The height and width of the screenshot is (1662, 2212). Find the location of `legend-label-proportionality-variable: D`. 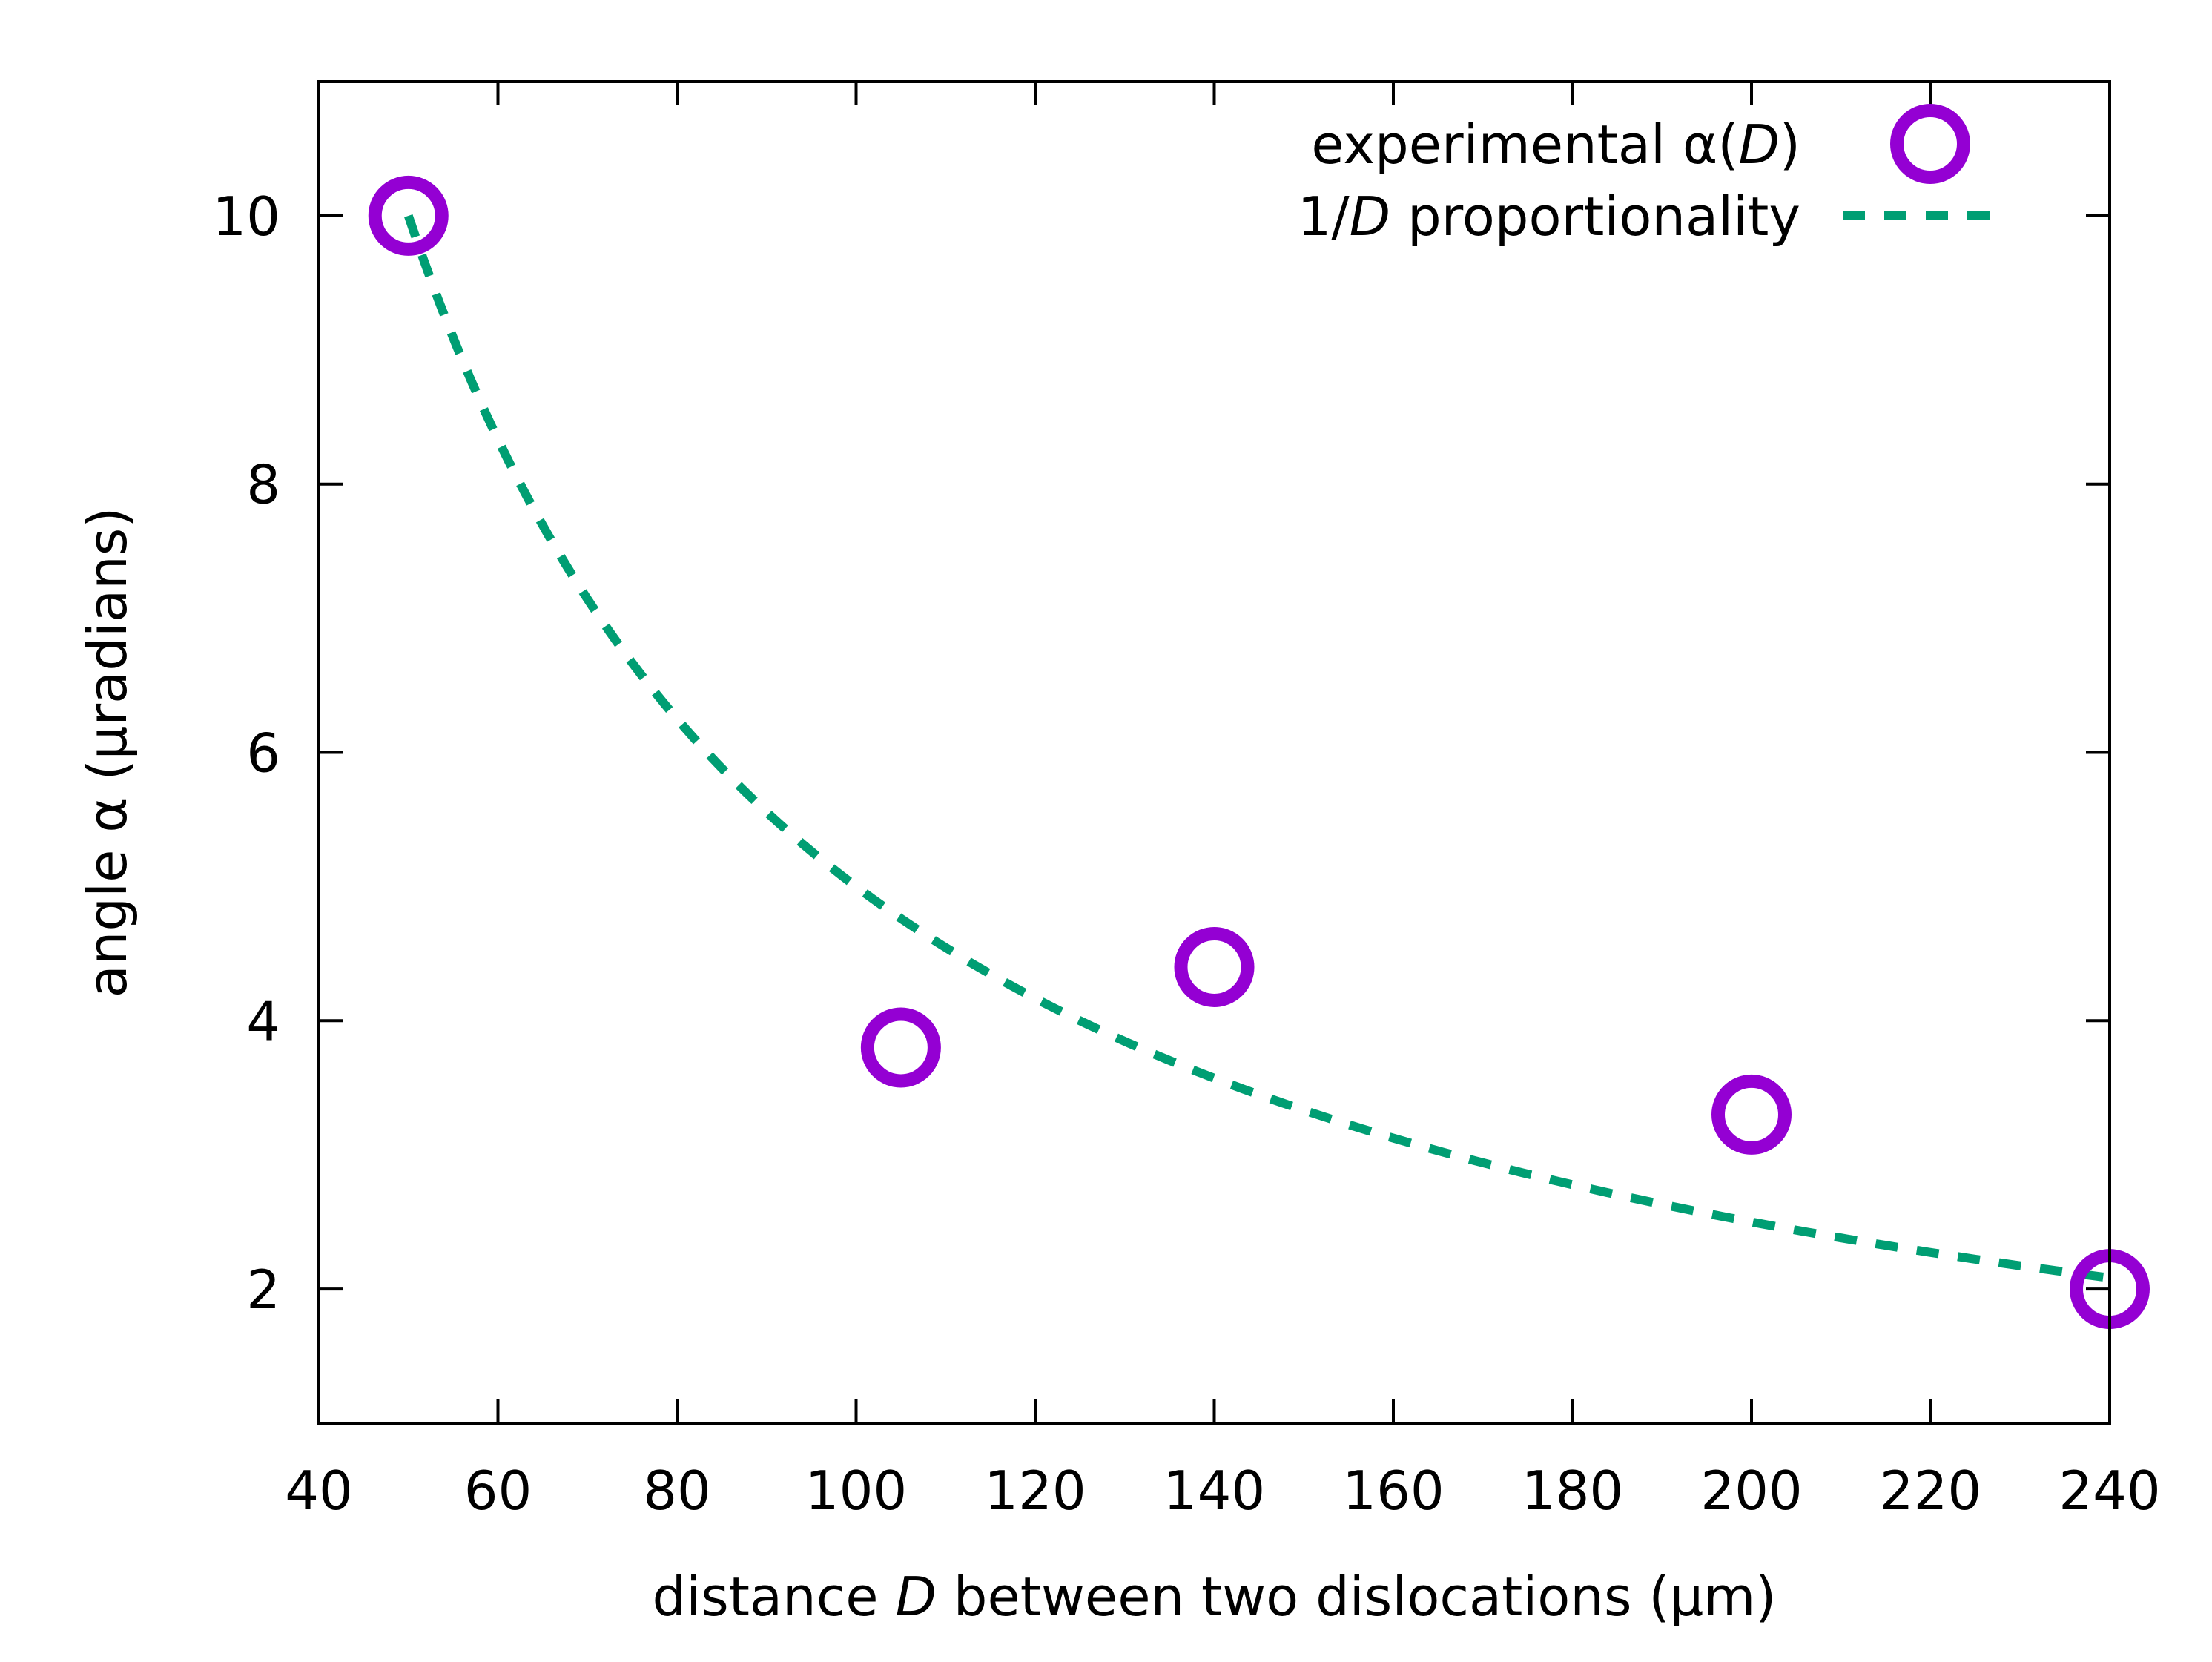

legend-label-proportionality-variable: D is located at coordinates (1370, 216).